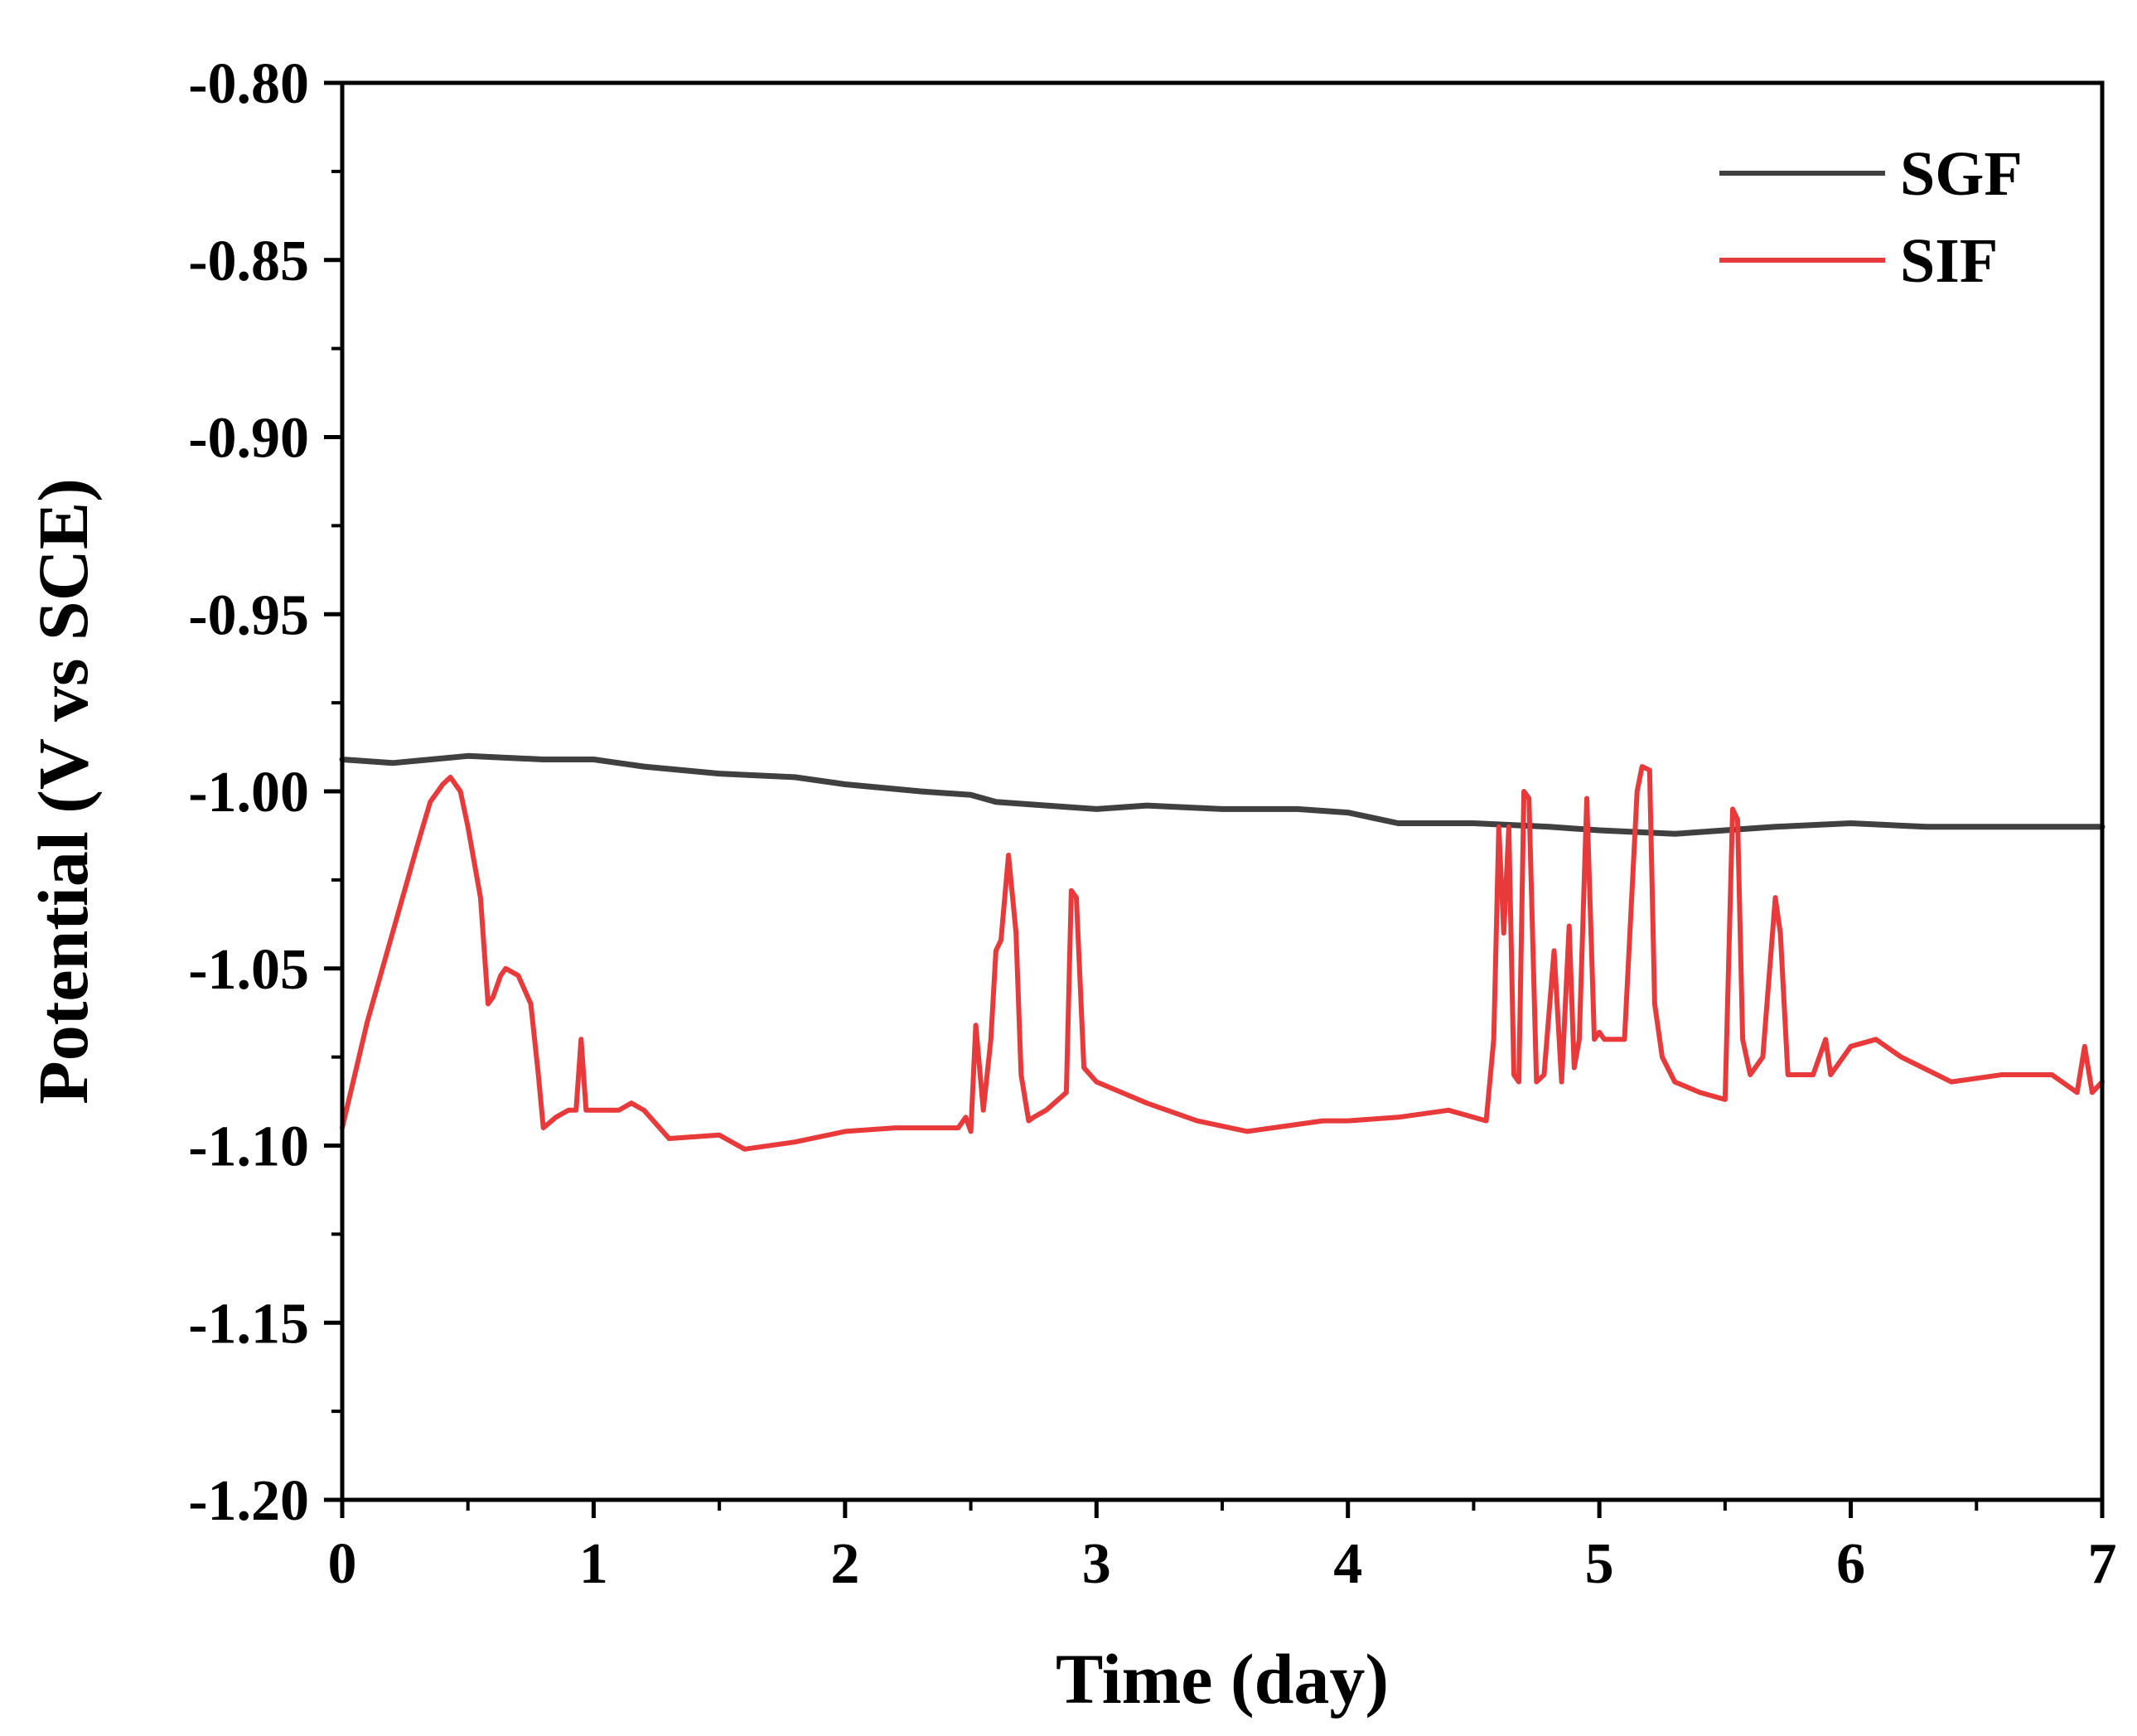 The image size is (2137, 1736). What do you see at coordinates (1222, 1548) in the screenshot?
I see `x-axis: 0 1 2 3 4 5 6 7` at bounding box center [1222, 1548].